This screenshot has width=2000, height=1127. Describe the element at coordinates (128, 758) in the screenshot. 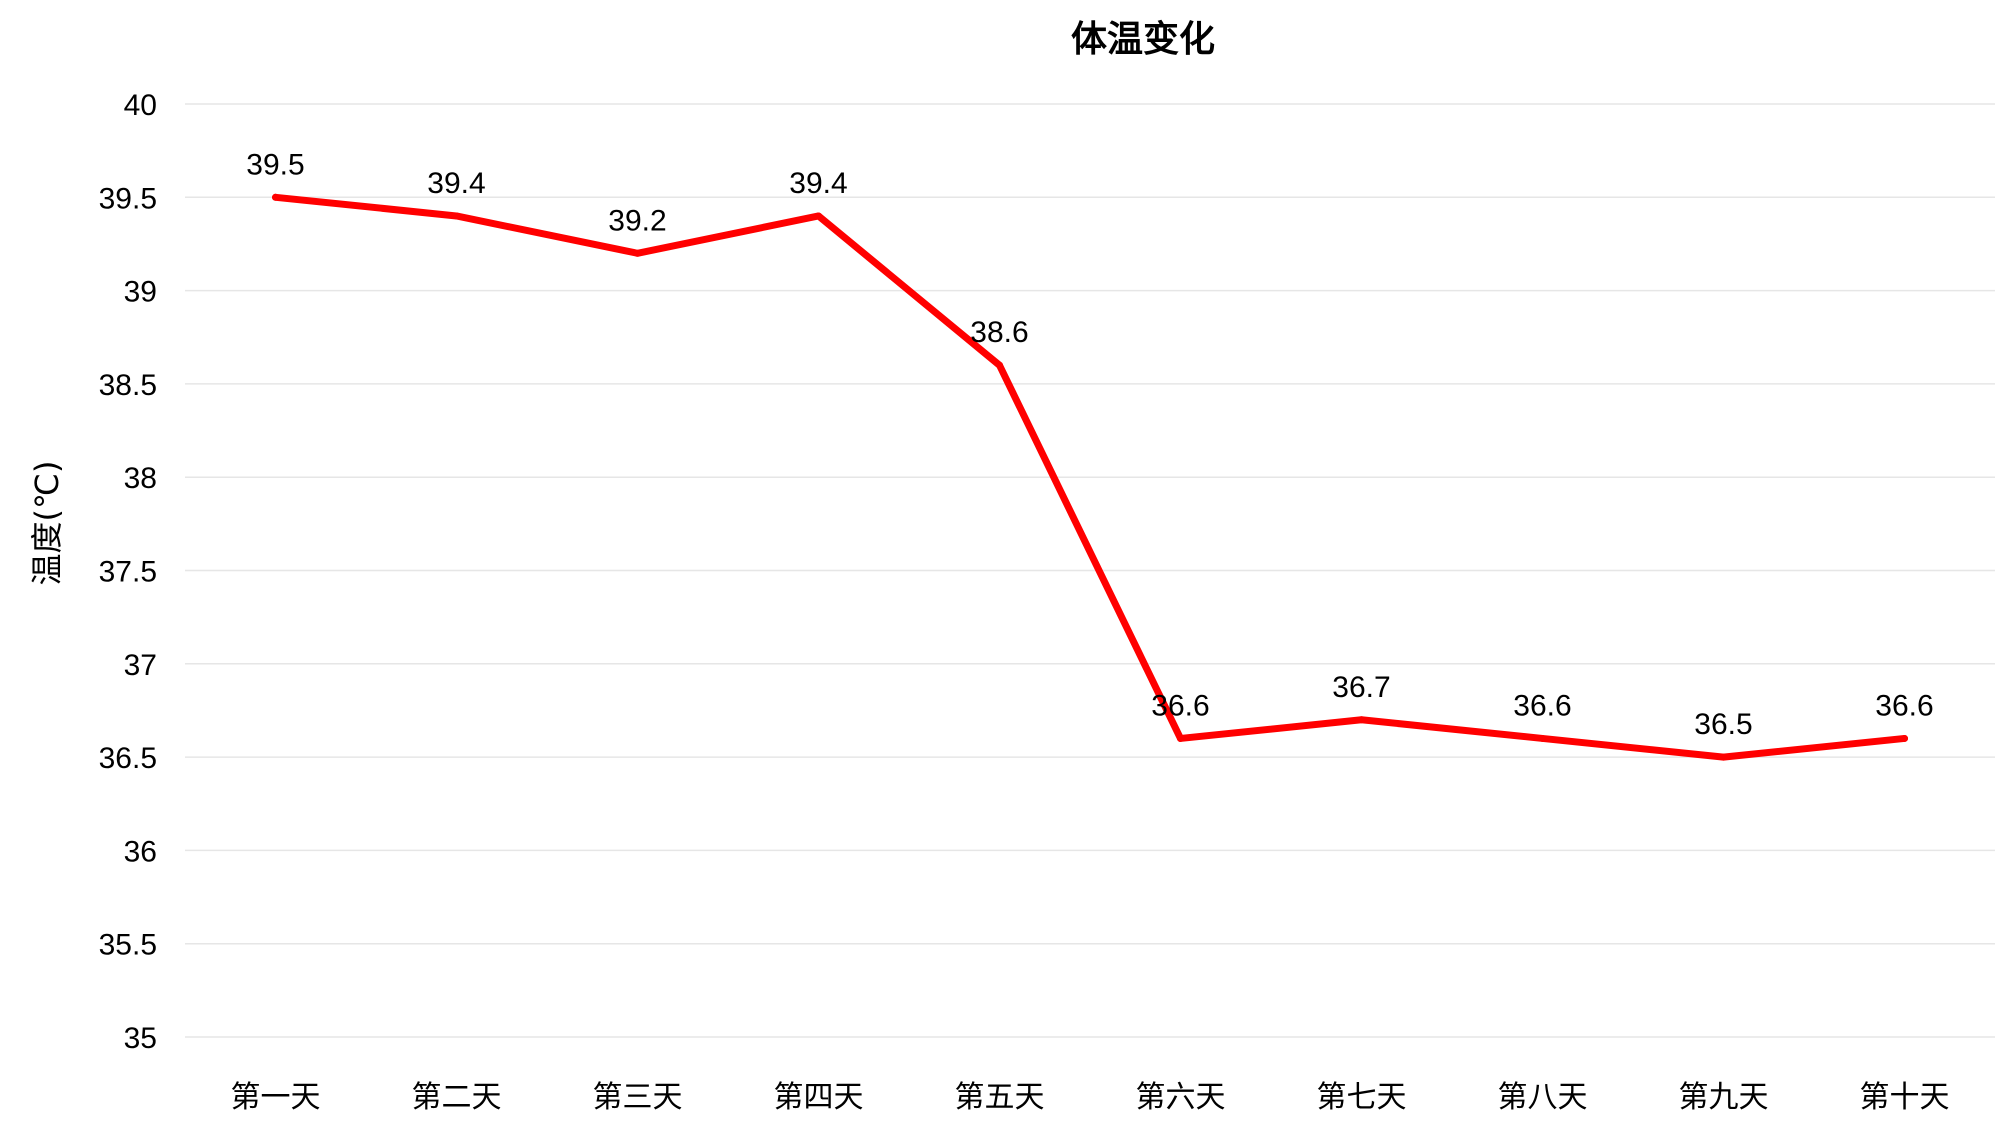

I see `y-tick-label: 36.5` at that location.